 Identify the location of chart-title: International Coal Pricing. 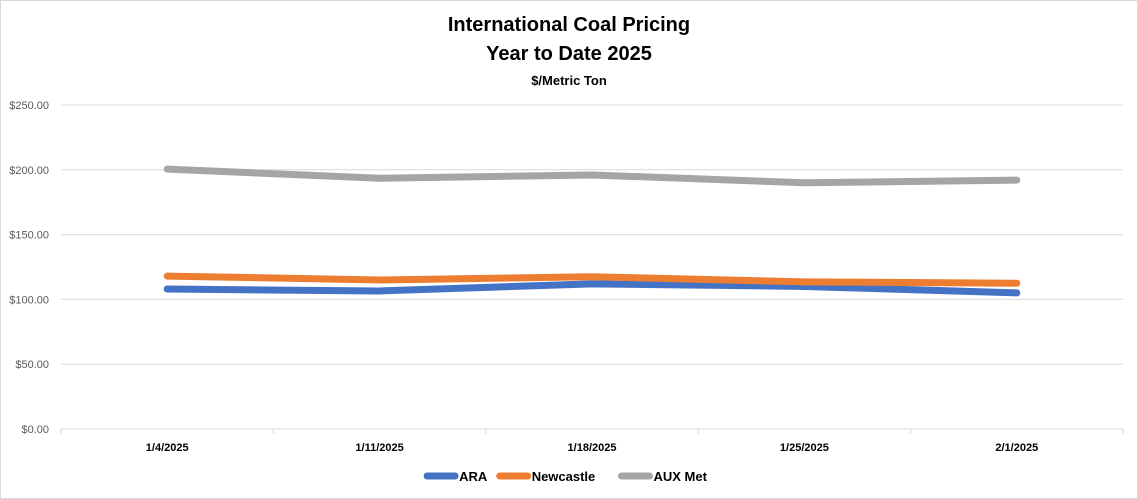
(569, 25).